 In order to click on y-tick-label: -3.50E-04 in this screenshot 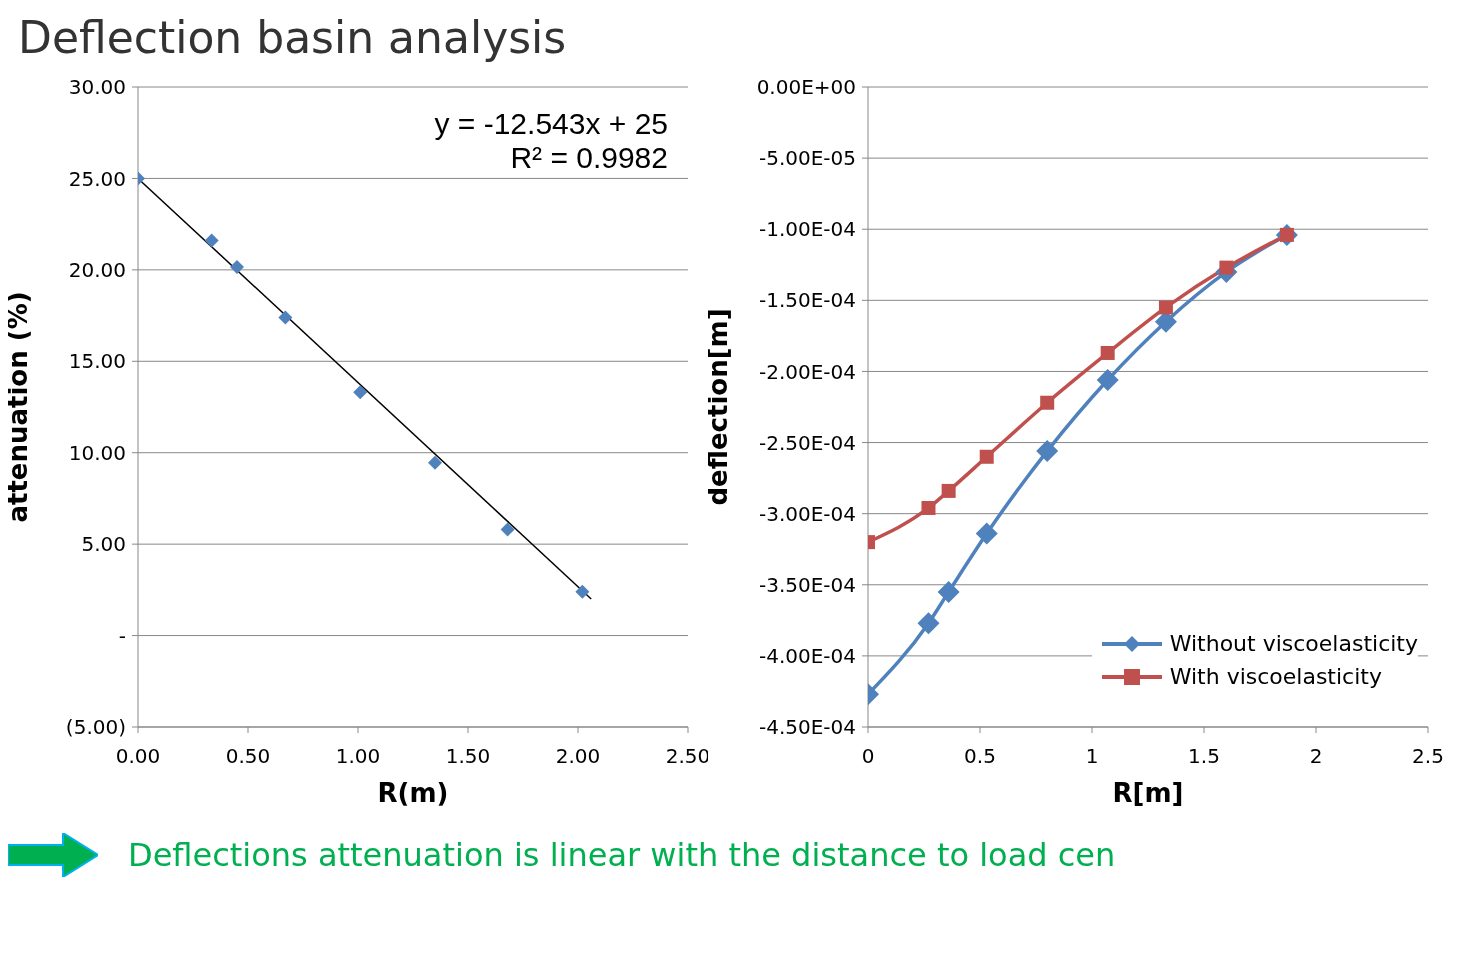, I will do `click(807, 584)`.